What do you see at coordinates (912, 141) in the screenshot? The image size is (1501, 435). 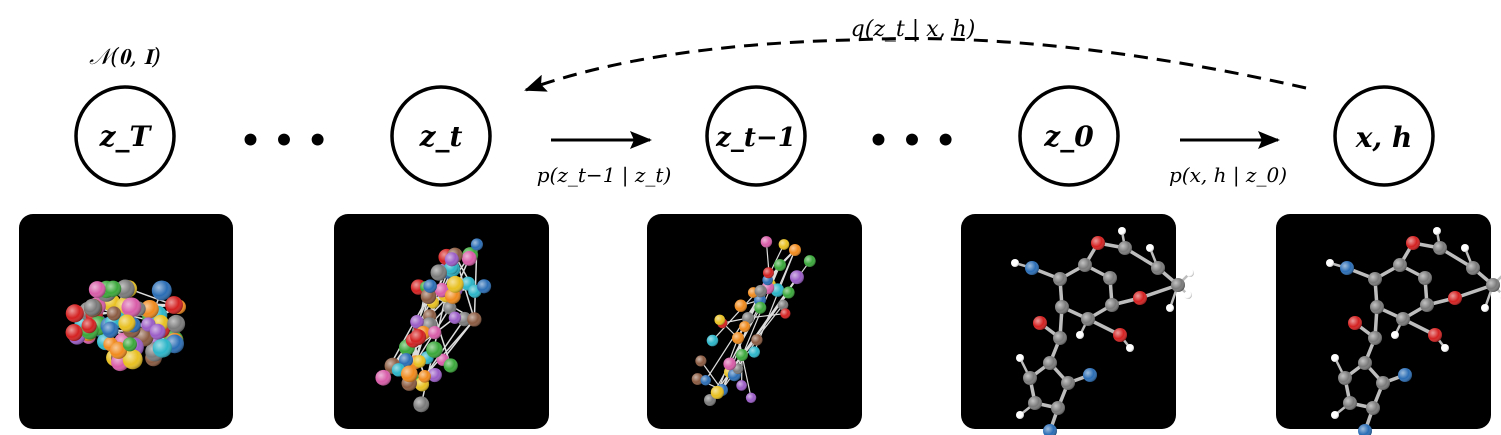 I see `ellipsis-right: • • •` at bounding box center [912, 141].